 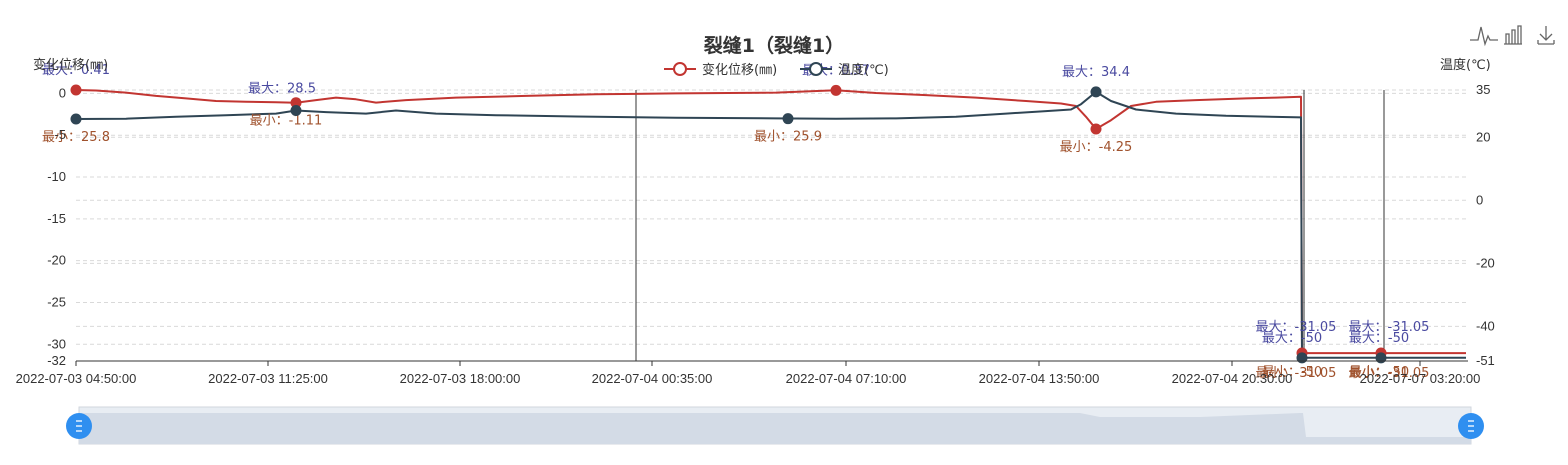 What do you see at coordinates (56, 218) in the screenshot?
I see `y-left-tick-label: -15` at bounding box center [56, 218].